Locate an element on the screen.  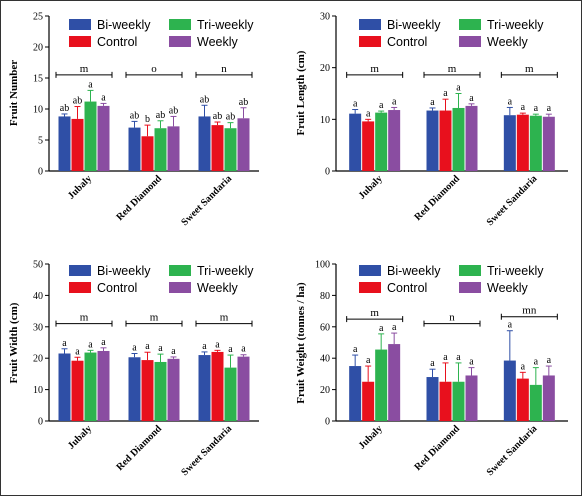
significance-letter: b is located at coordinates (147, 119).